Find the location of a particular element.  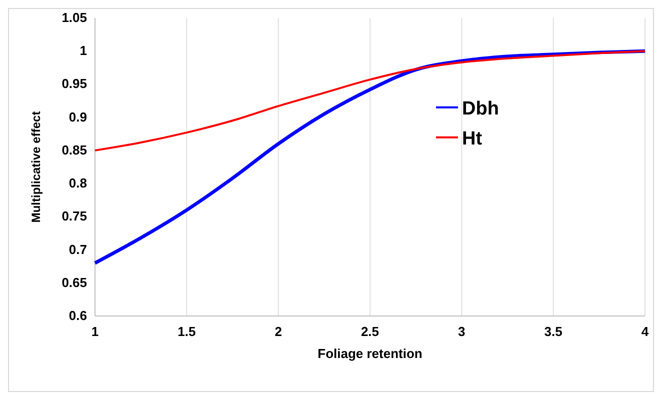

x-tick-label: 2 is located at coordinates (278, 331).